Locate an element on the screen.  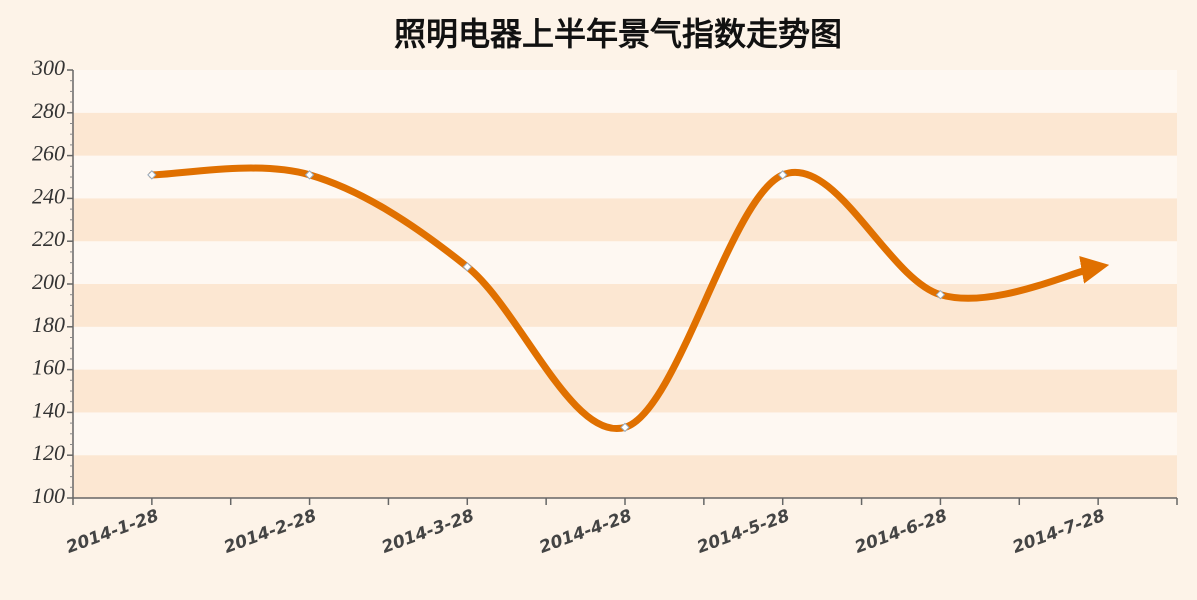
y-tick-label: 260 is located at coordinates (48, 153).